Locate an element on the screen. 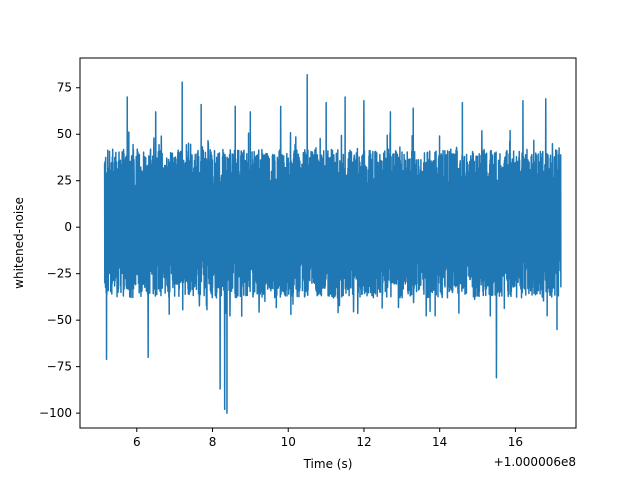  y-tick-label: −25 is located at coordinates (59, 274).